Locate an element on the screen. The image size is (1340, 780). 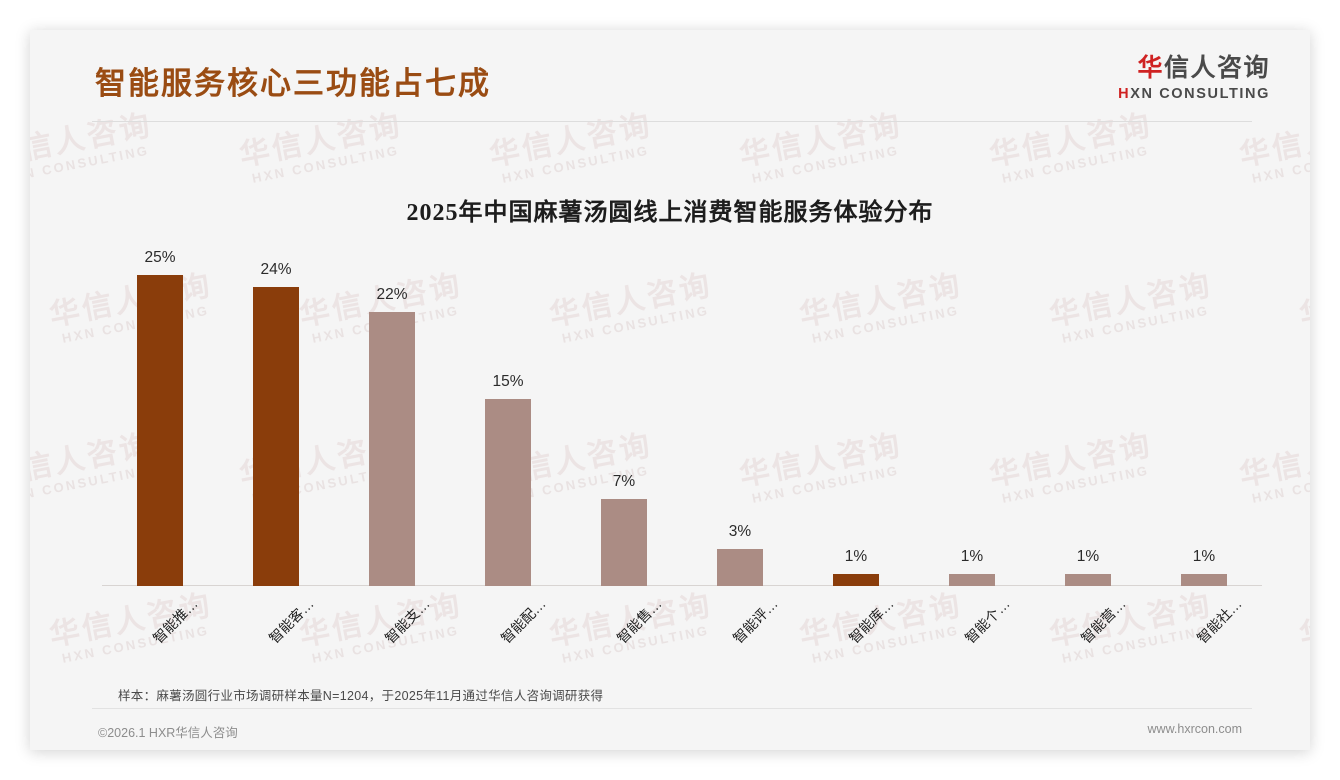
bar-value-label: 7% is located at coordinates (624, 481).